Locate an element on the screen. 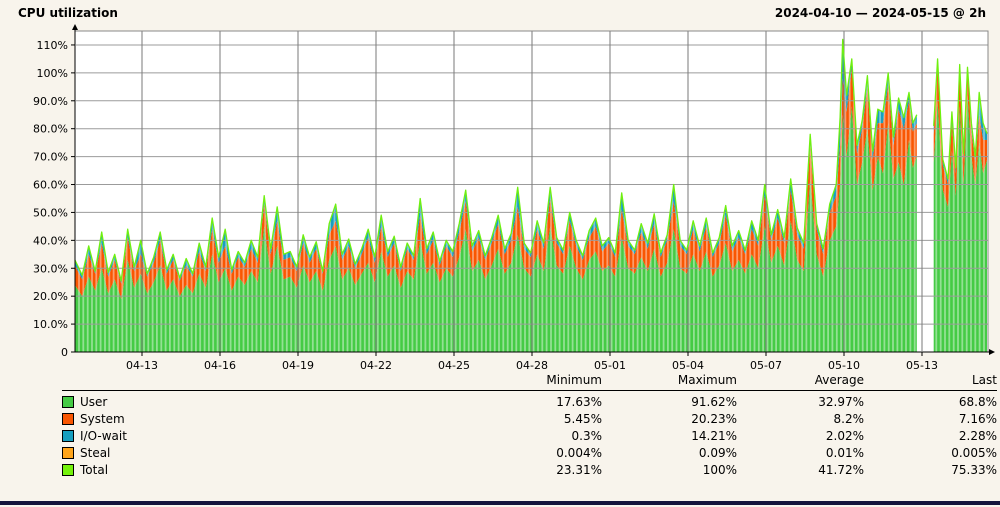 This screenshot has height=507, width=1000. legend-value-avg: 2.02% is located at coordinates (844, 436).